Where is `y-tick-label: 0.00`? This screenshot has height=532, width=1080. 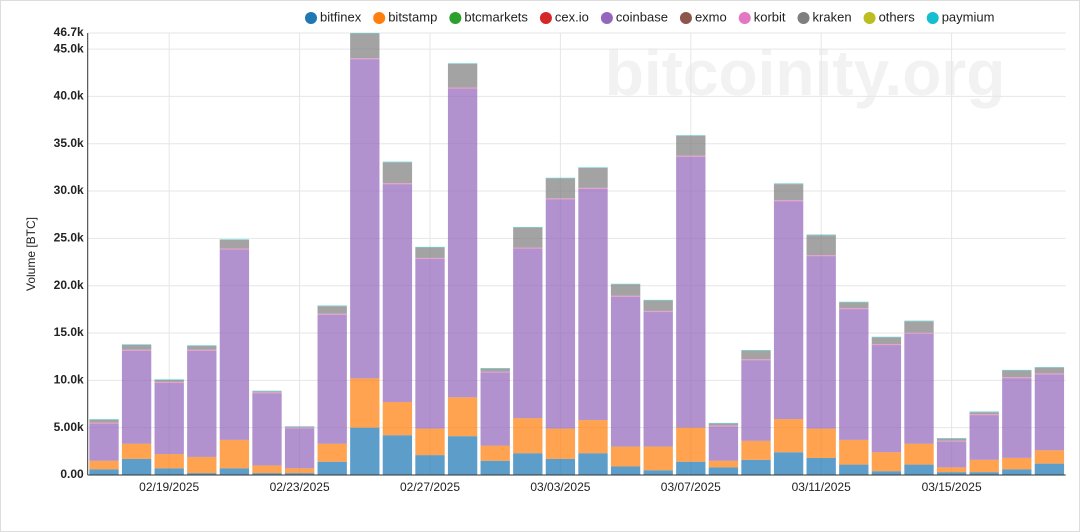 y-tick-label: 0.00 is located at coordinates (72, 474).